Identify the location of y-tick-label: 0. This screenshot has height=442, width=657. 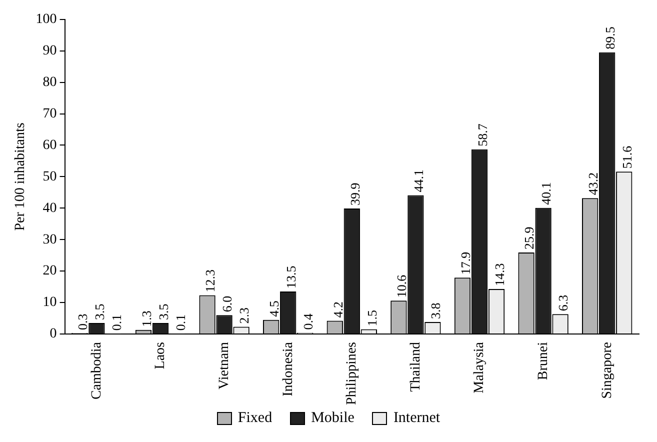
(53, 334).